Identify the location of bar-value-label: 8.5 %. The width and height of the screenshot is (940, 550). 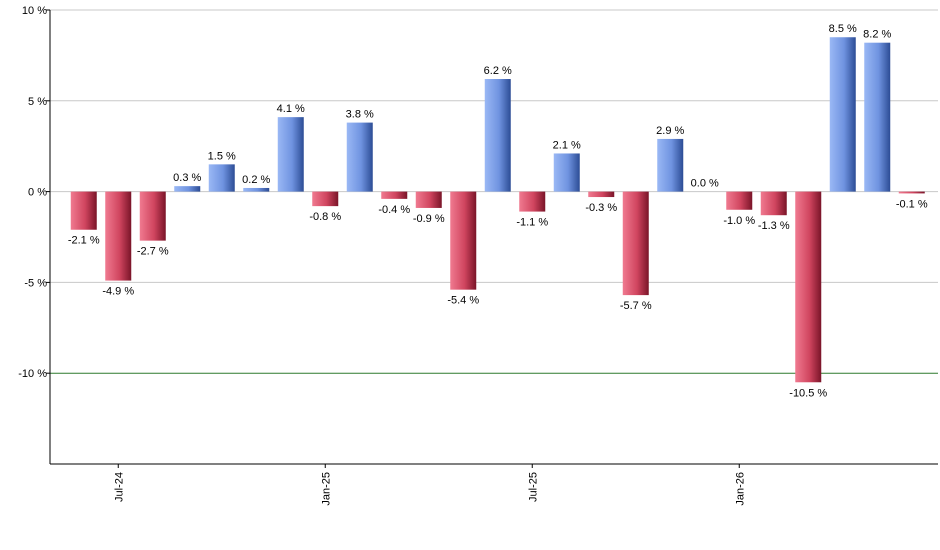
(843, 29).